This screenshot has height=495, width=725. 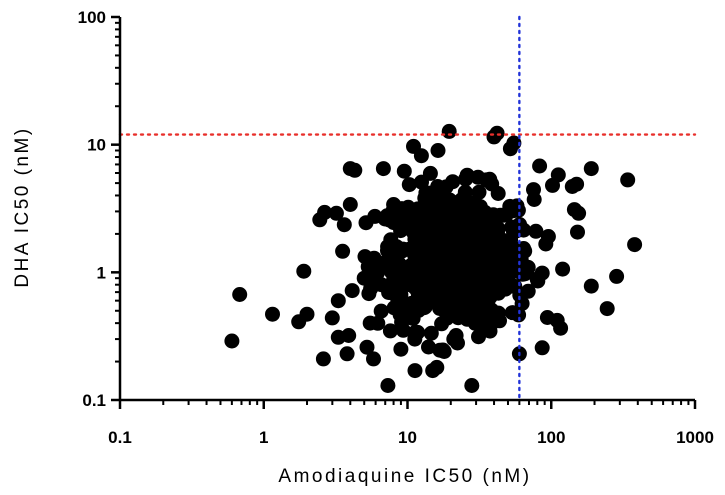 What do you see at coordinates (404, 476) in the screenshot?
I see `x-axis-title: Amodiaquine IC50 (nM)` at bounding box center [404, 476].